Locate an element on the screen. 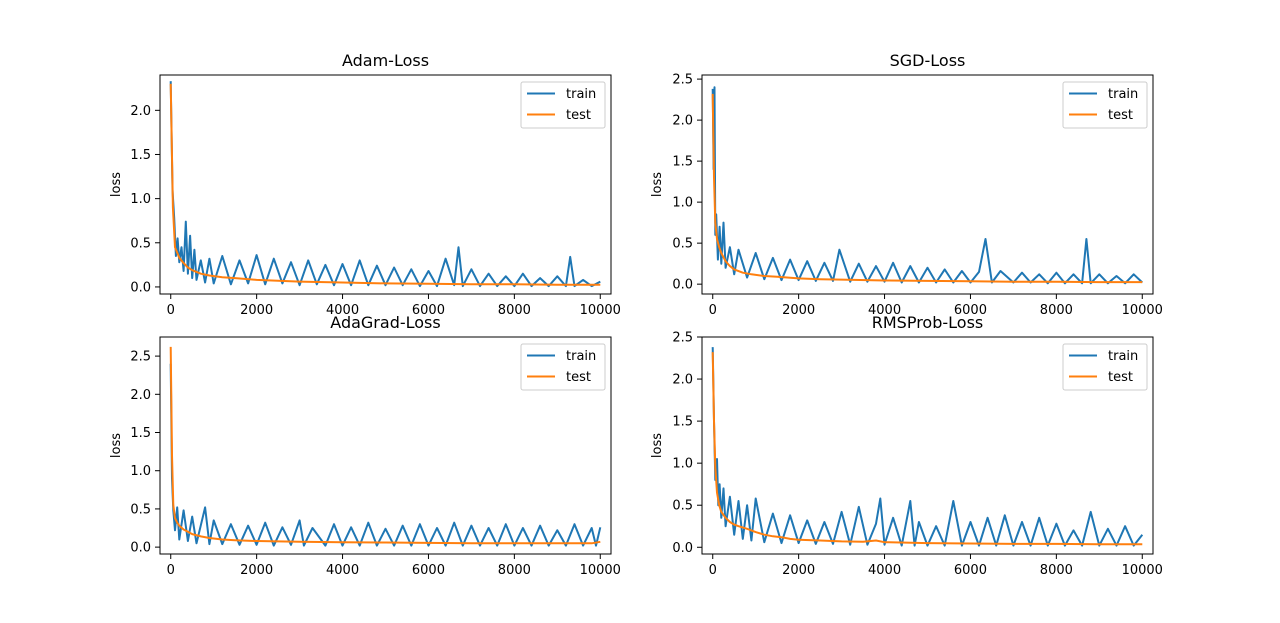 The image size is (1280, 623). chart-title: Adam-Loss is located at coordinates (385, 60).